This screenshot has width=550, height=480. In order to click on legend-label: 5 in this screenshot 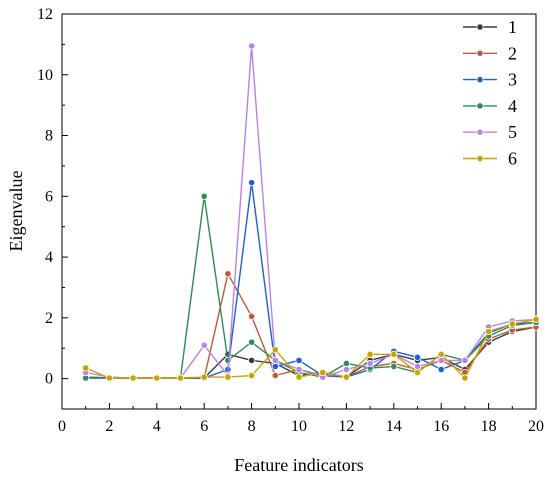, I will do `click(512, 132)`.